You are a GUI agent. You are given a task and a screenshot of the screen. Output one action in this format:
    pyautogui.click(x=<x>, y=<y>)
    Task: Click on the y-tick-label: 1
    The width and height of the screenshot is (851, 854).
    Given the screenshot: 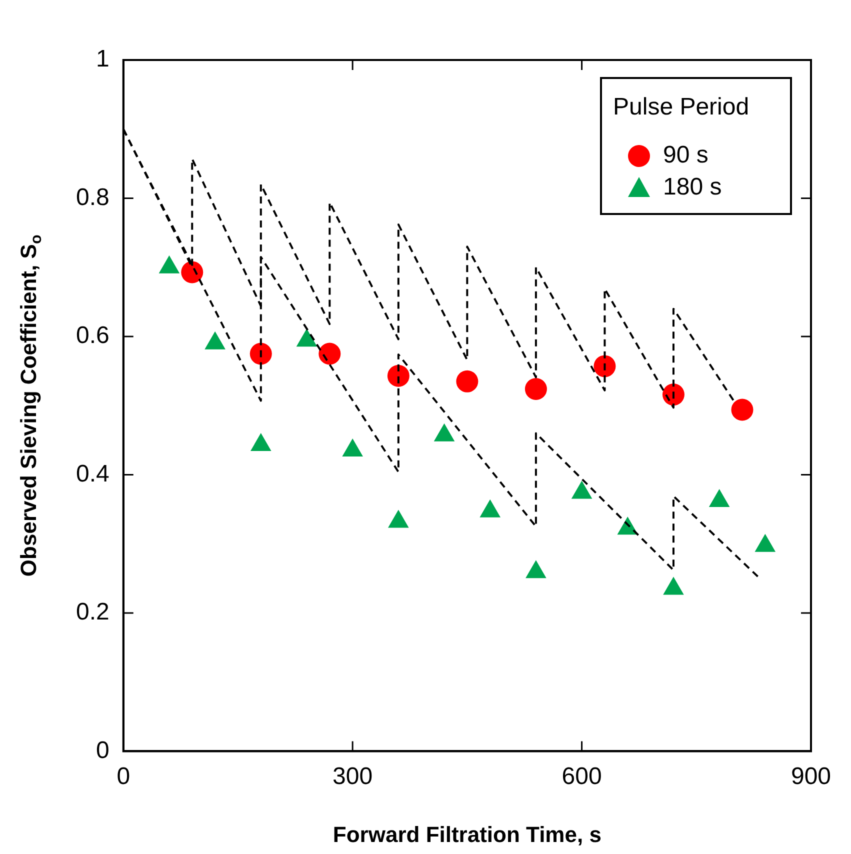 What is the action you would take?
    pyautogui.click(x=103, y=59)
    